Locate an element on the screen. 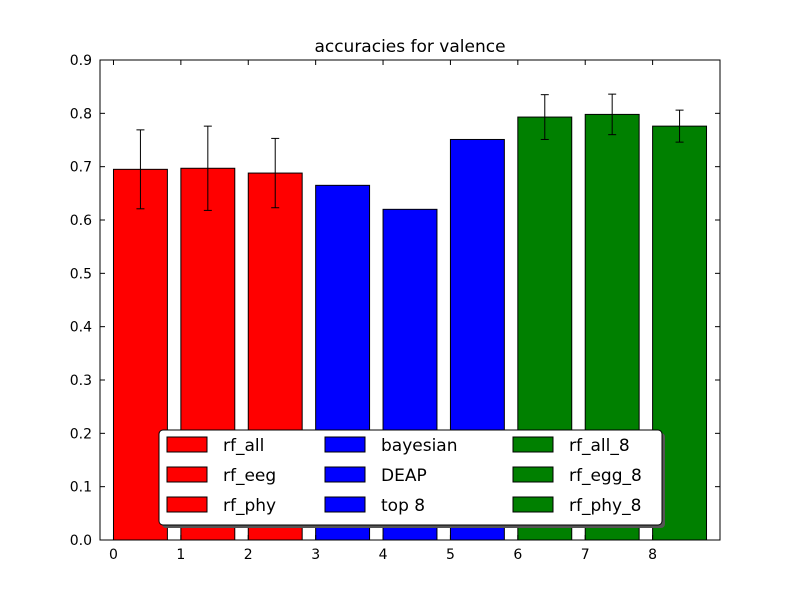 The image size is (800, 600). legend-entry-bayesian: bayesian is located at coordinates (391, 446).